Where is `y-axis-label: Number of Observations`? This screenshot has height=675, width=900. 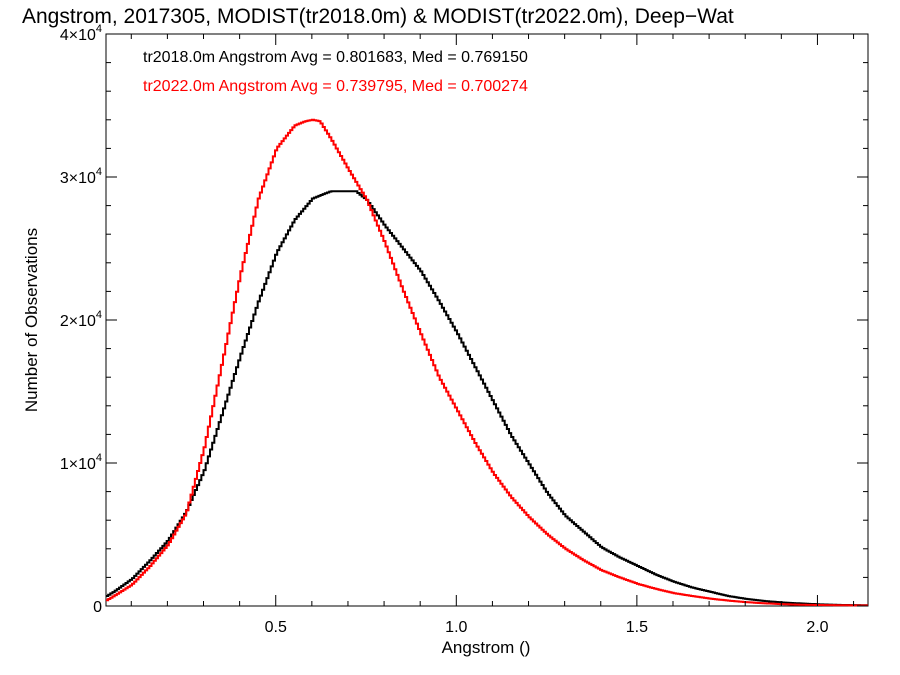
y-axis-label: Number of Observations is located at coordinates (31, 320).